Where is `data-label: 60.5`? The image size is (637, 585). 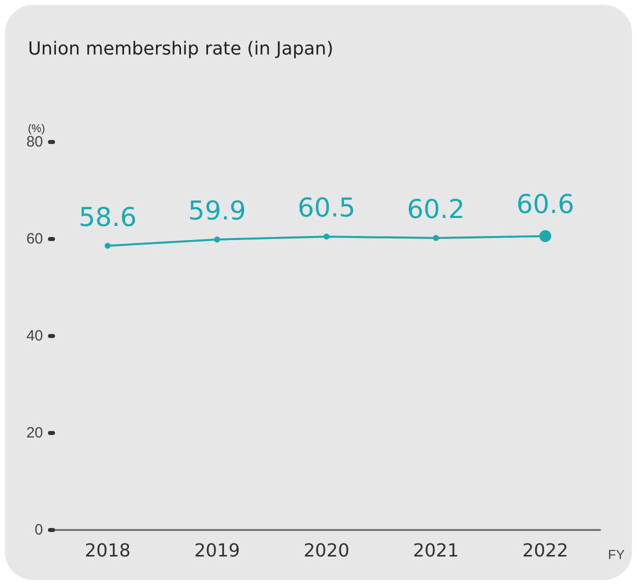 data-label: 60.5 is located at coordinates (327, 209).